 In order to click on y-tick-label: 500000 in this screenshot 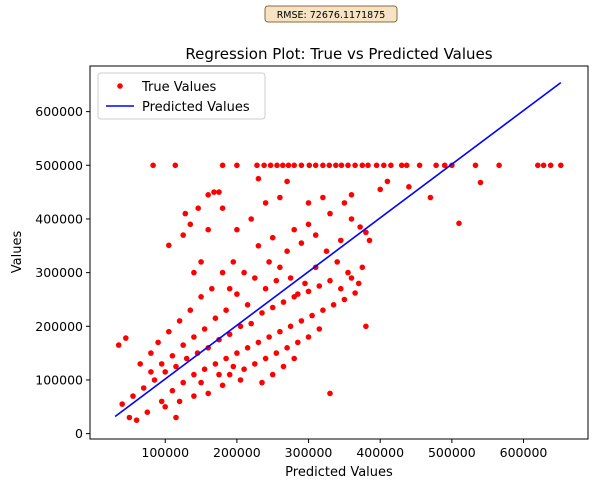, I will do `click(59, 165)`.